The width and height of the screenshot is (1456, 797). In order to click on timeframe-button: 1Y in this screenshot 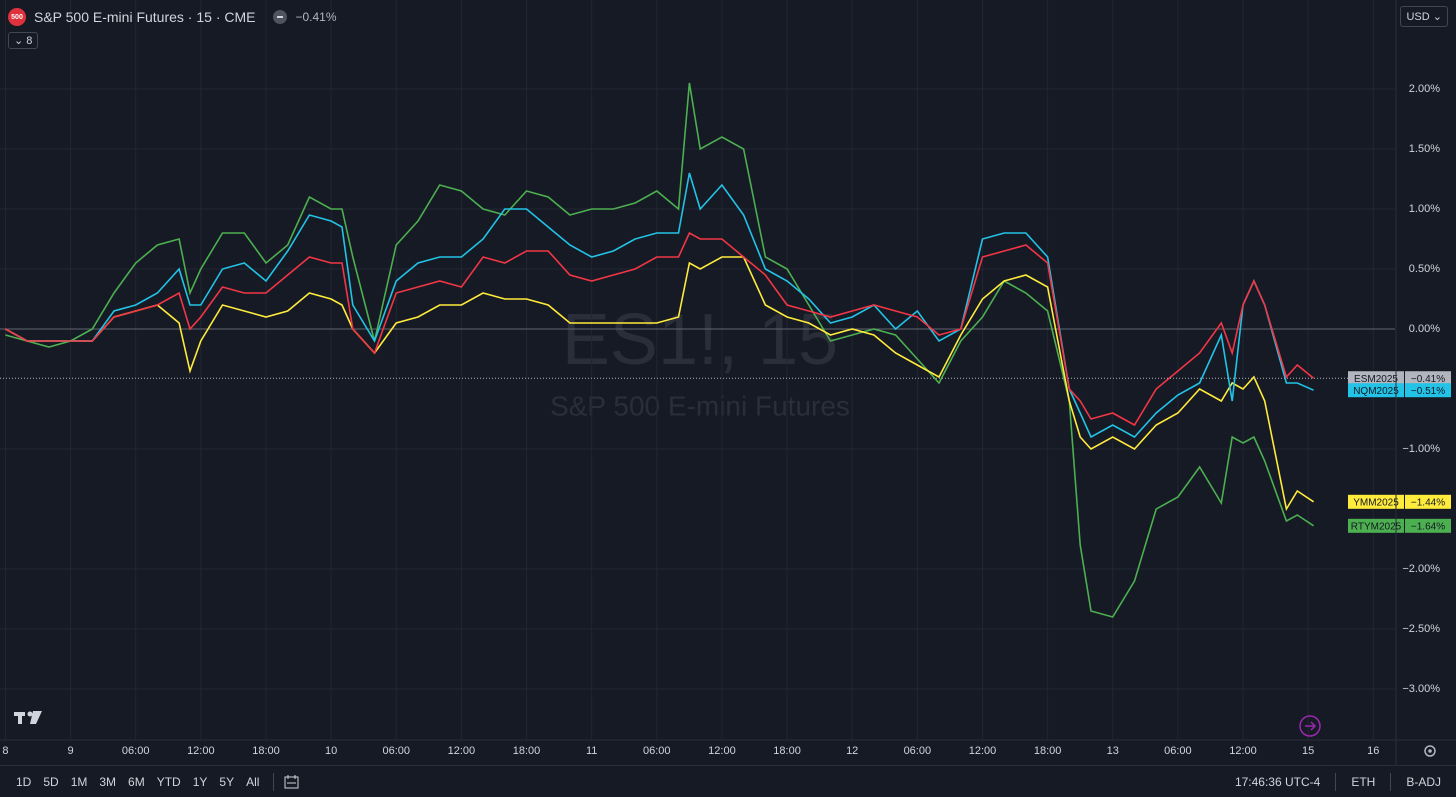, I will do `click(200, 782)`.